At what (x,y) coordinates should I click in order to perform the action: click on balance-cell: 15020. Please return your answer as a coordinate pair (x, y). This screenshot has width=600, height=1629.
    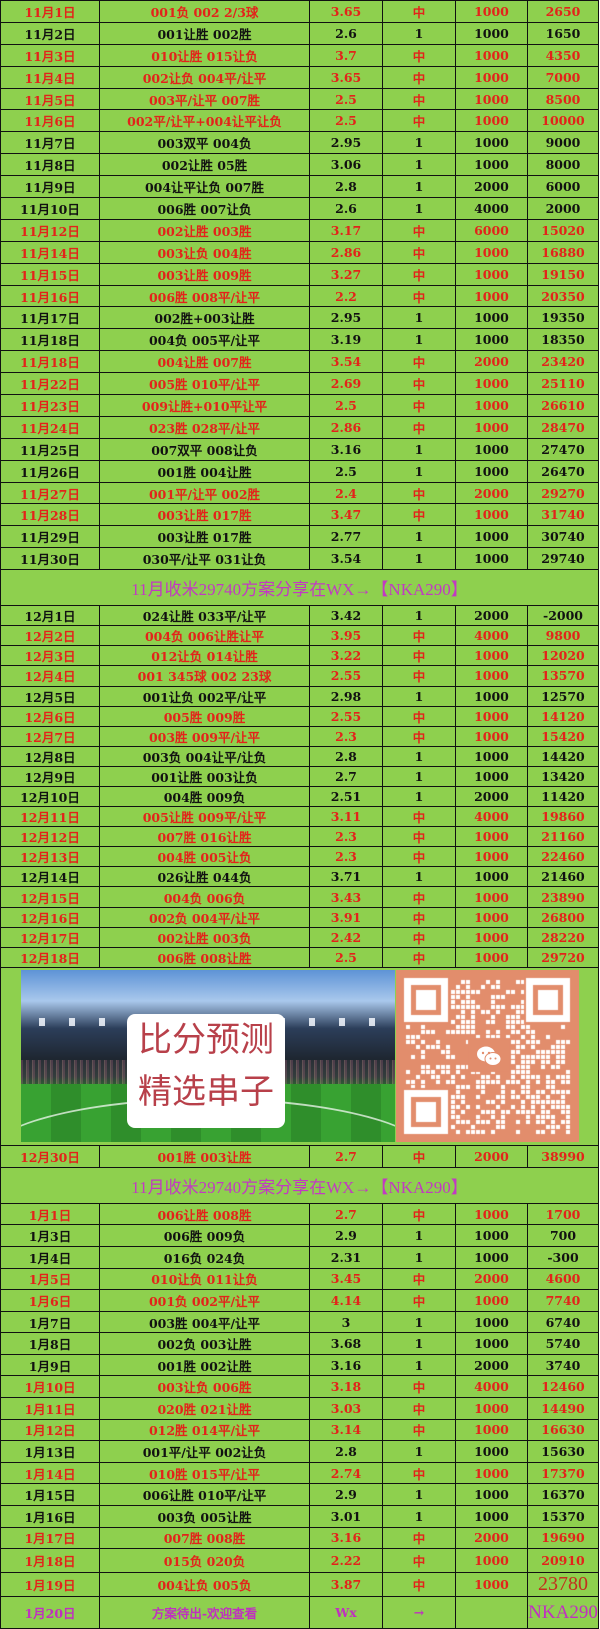
    Looking at the image, I should click on (563, 230).